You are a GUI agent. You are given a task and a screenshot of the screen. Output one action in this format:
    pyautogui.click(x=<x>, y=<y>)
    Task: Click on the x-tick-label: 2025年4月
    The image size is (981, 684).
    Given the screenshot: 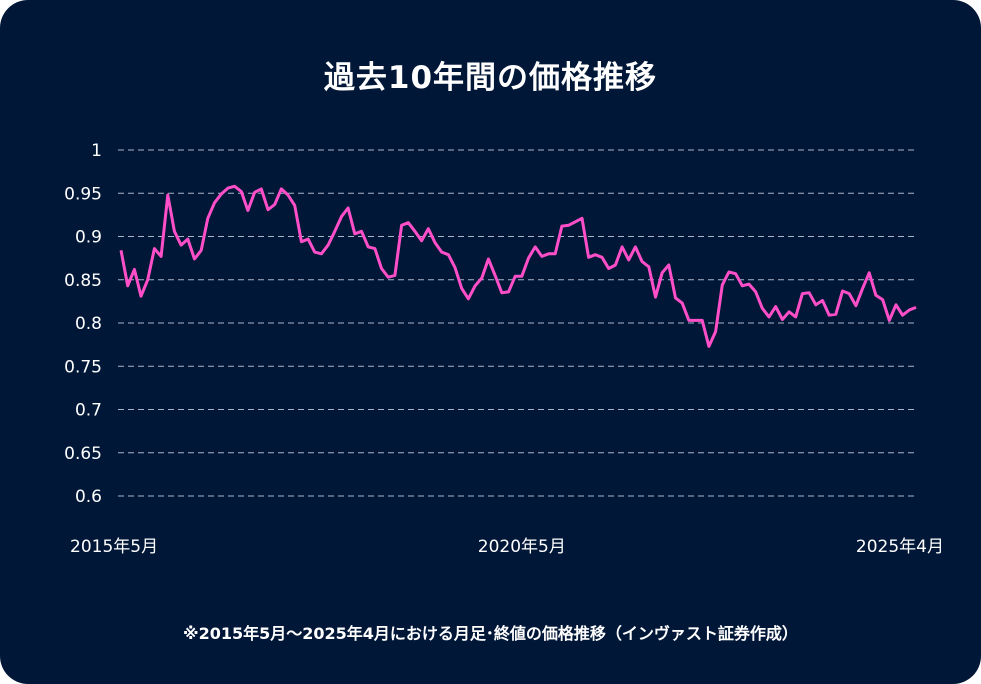 What is the action you would take?
    pyautogui.click(x=900, y=547)
    